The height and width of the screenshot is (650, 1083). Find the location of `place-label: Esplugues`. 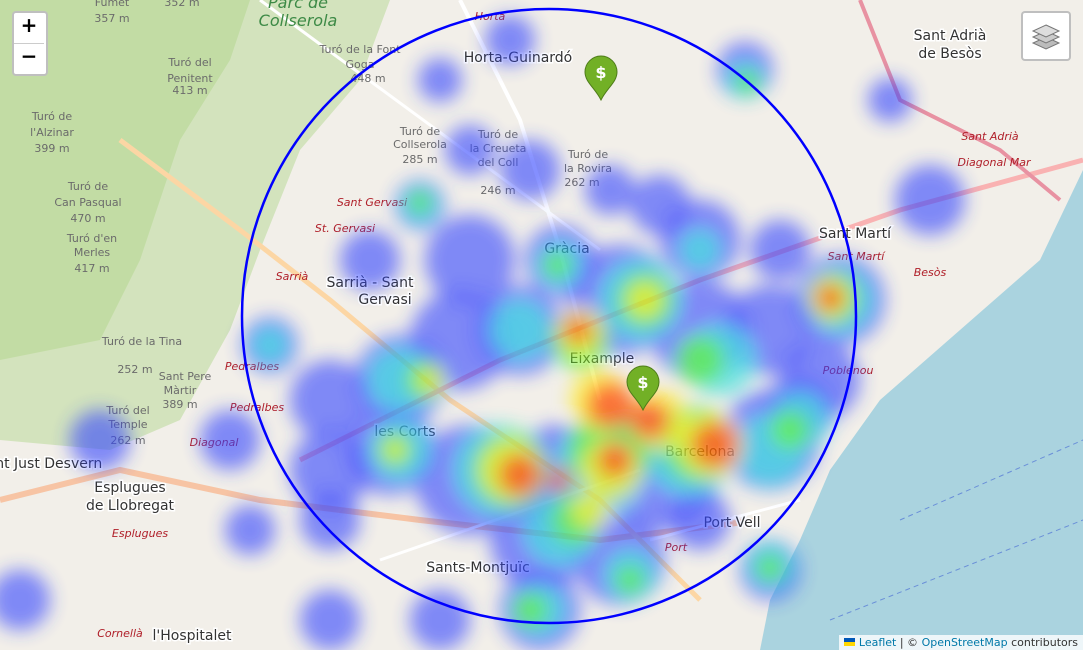

place-label: Esplugues is located at coordinates (129, 488).